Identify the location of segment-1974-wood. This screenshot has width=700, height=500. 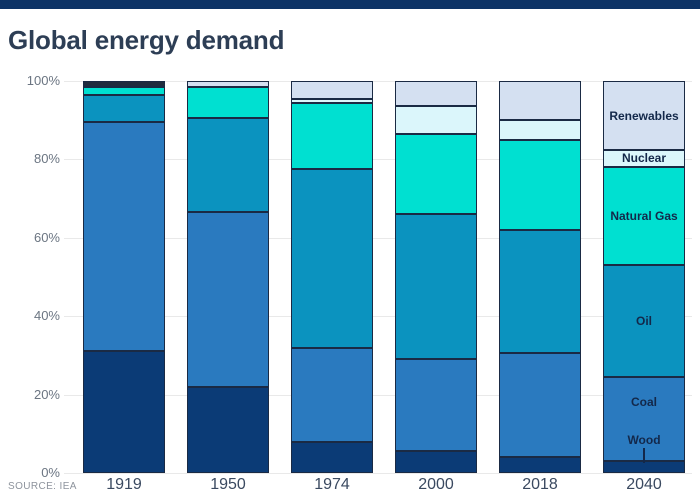
(332, 457).